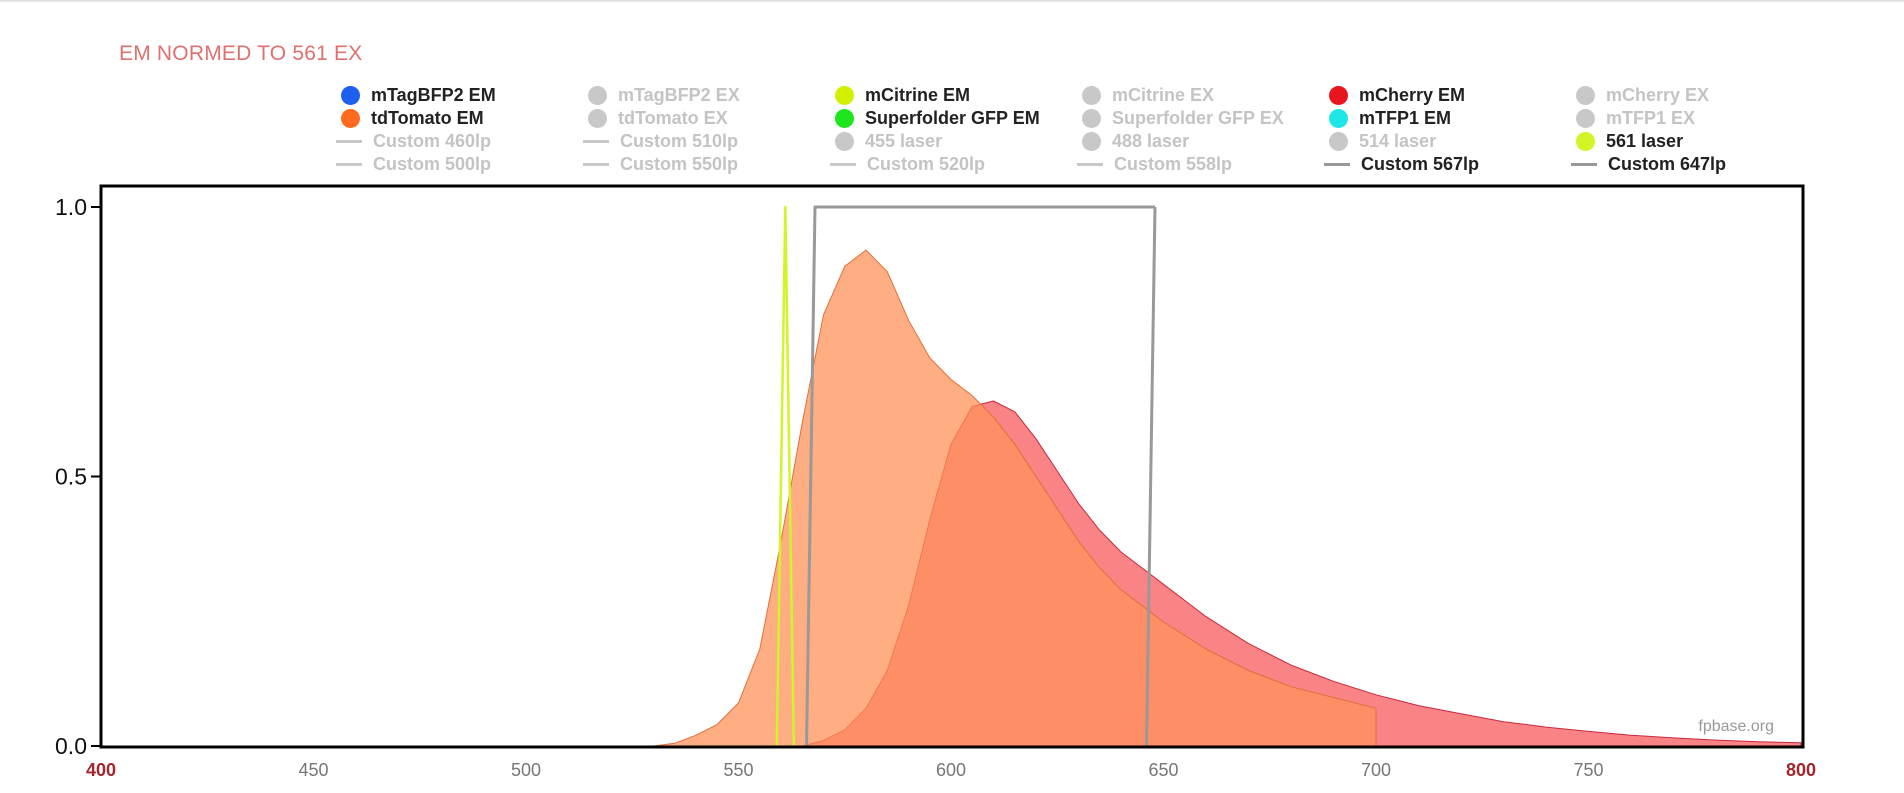 The height and width of the screenshot is (793, 1904). What do you see at coordinates (432, 141) in the screenshot?
I see `legend-label: Custom 460lp` at bounding box center [432, 141].